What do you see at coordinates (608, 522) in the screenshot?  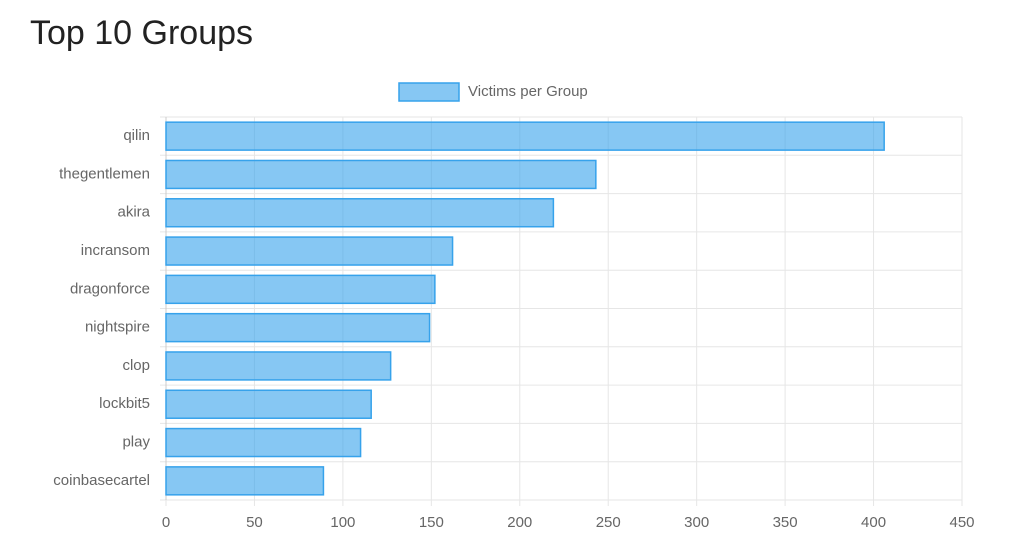 I see `x-tick-label: 250` at bounding box center [608, 522].